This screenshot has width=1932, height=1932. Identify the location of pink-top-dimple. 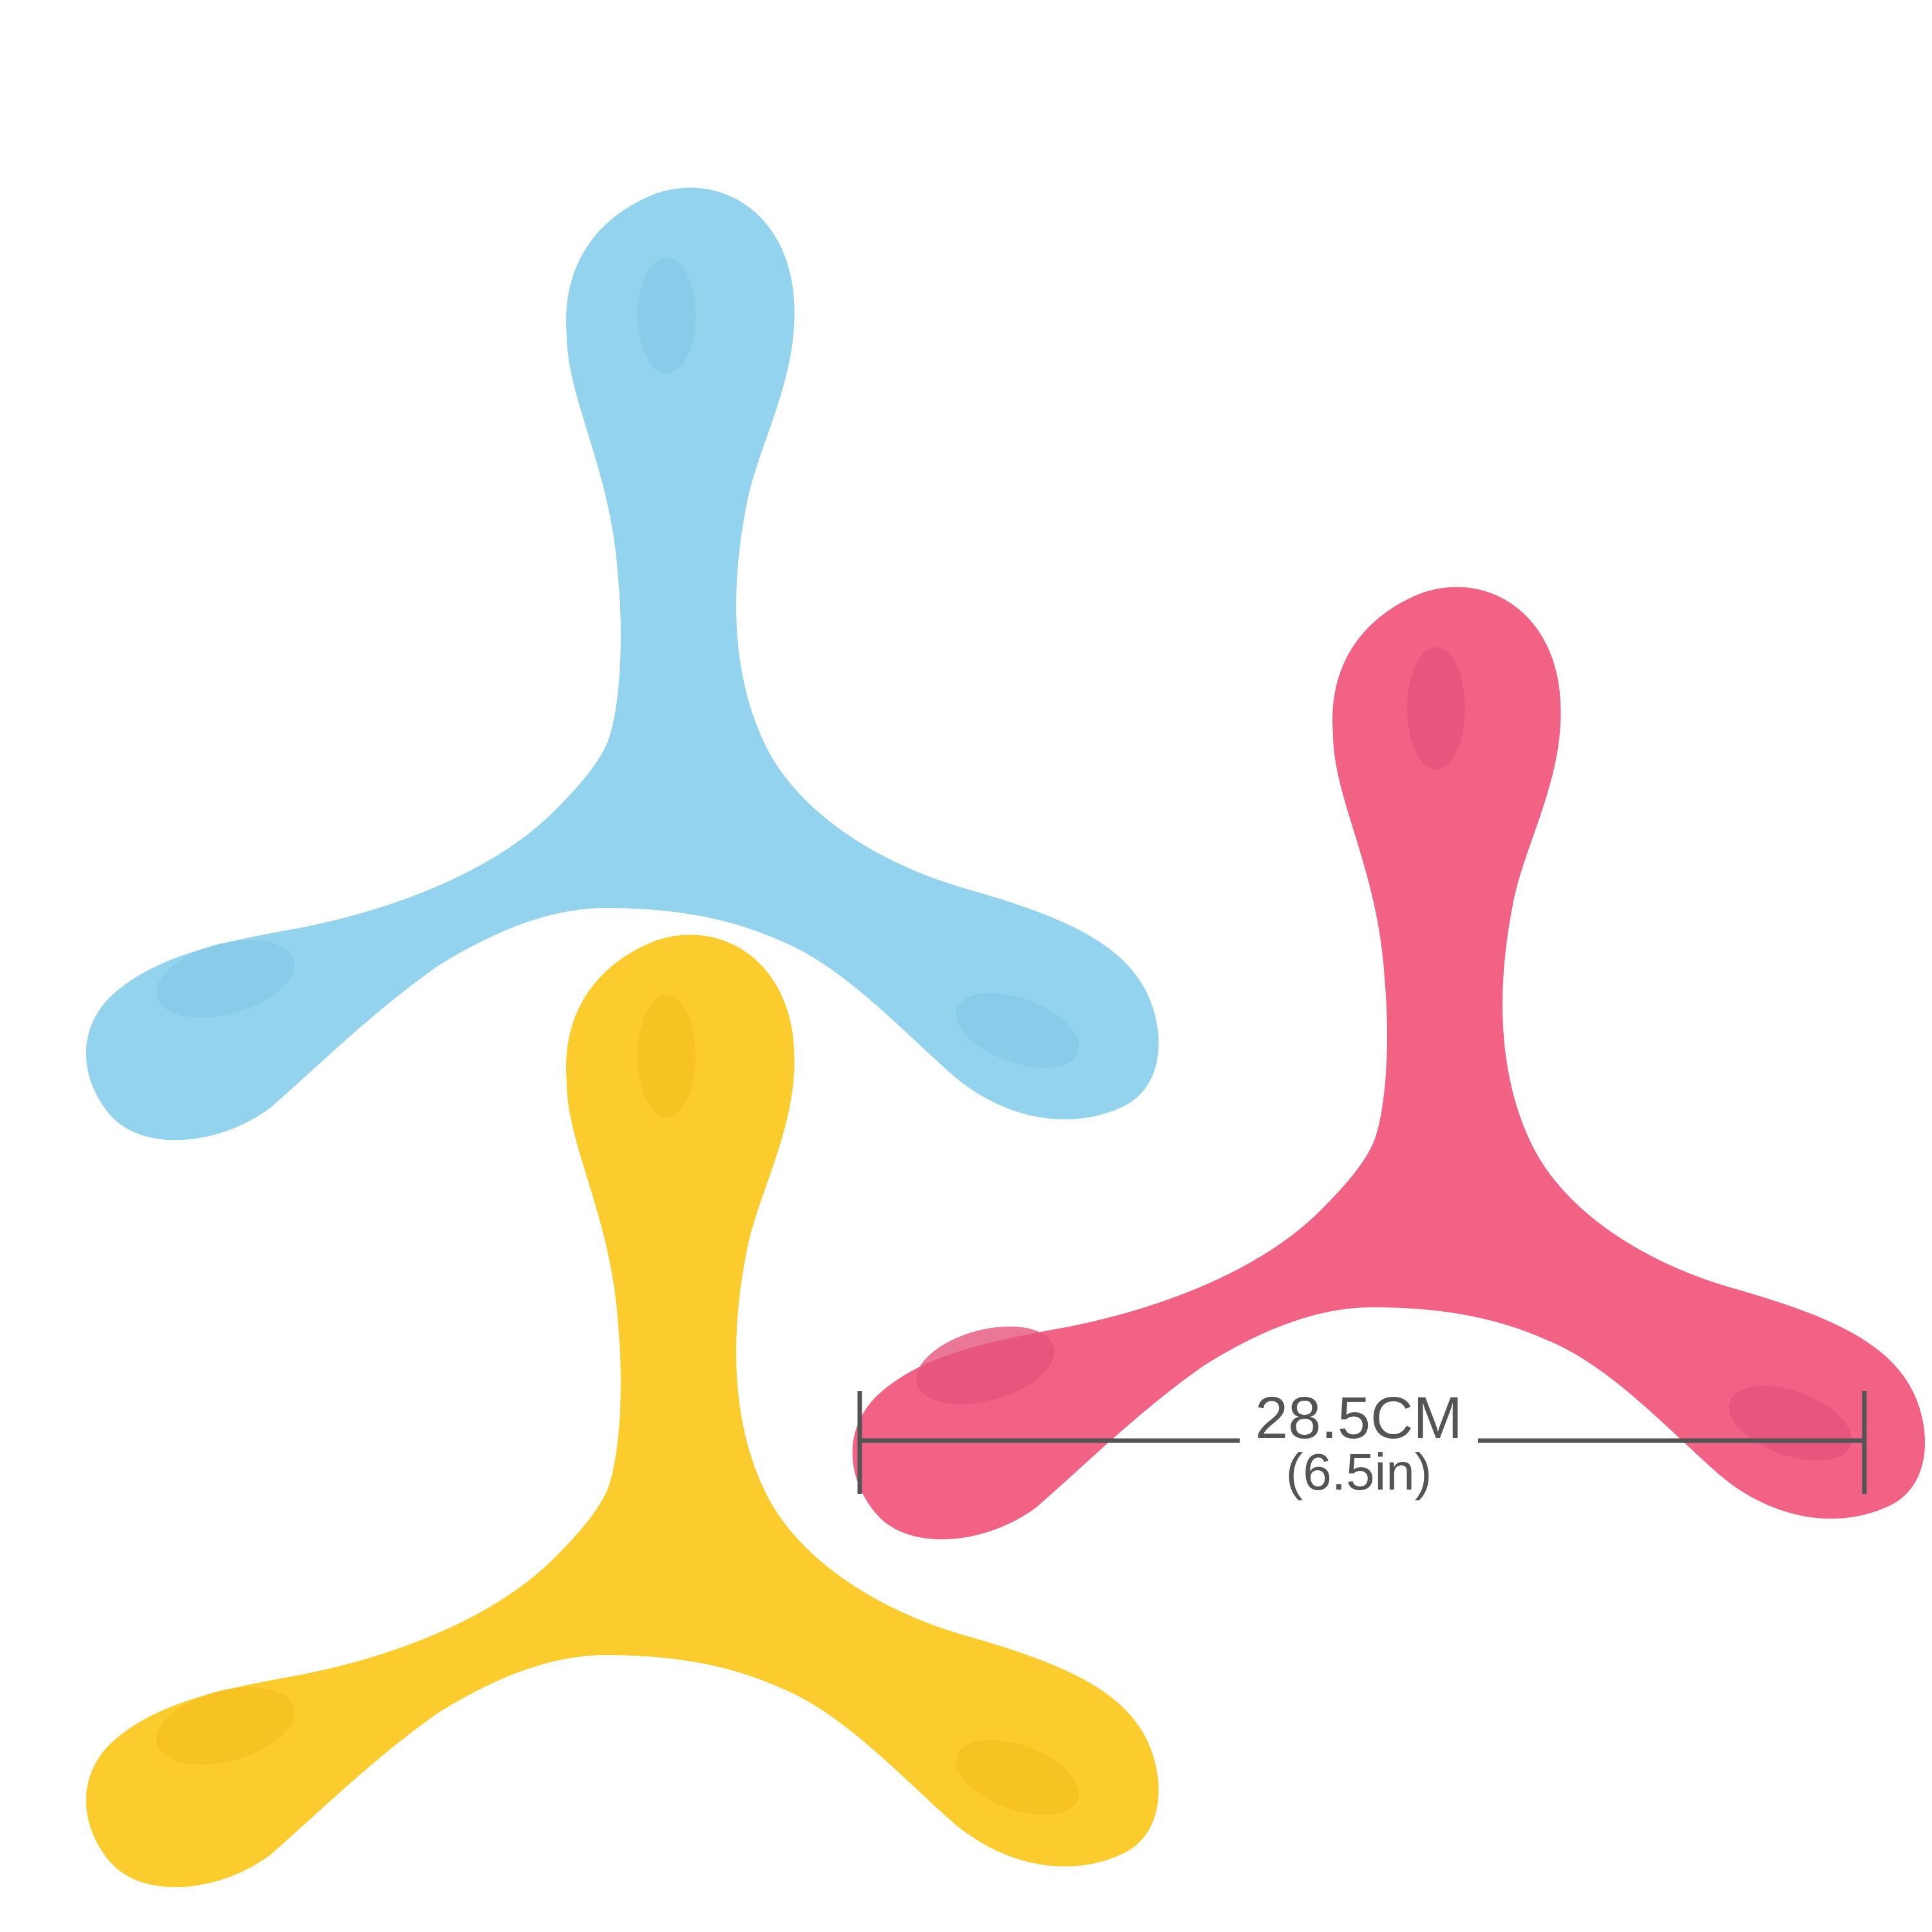
(1436, 709).